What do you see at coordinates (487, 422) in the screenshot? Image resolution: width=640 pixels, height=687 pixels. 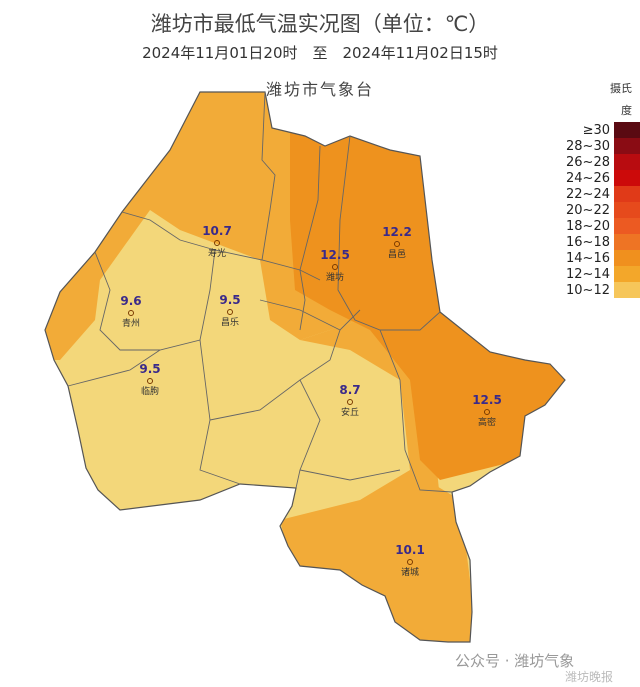 I see `station-name: 高密` at bounding box center [487, 422].